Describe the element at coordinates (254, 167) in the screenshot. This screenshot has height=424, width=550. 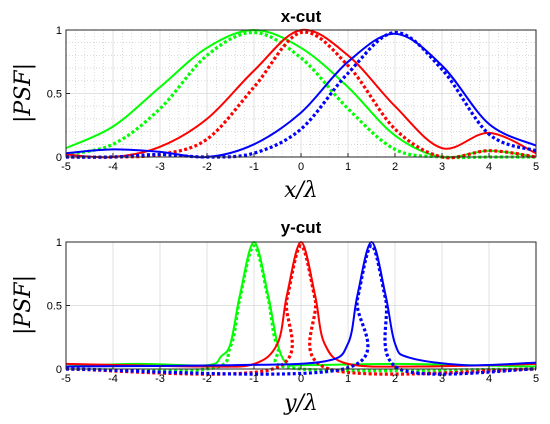
I see `x-cut-x-tick-label: -1` at that location.